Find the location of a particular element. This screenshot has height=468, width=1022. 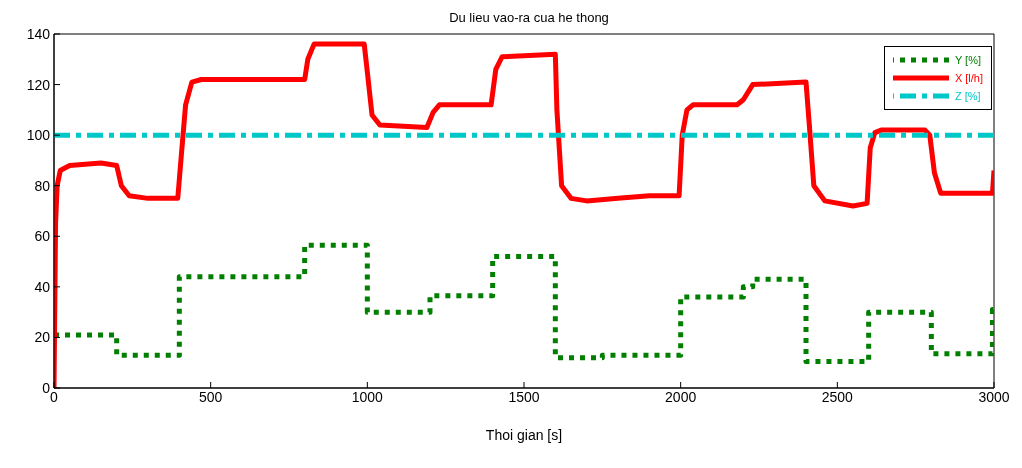

y-tick-label: 100 is located at coordinates (38, 135).